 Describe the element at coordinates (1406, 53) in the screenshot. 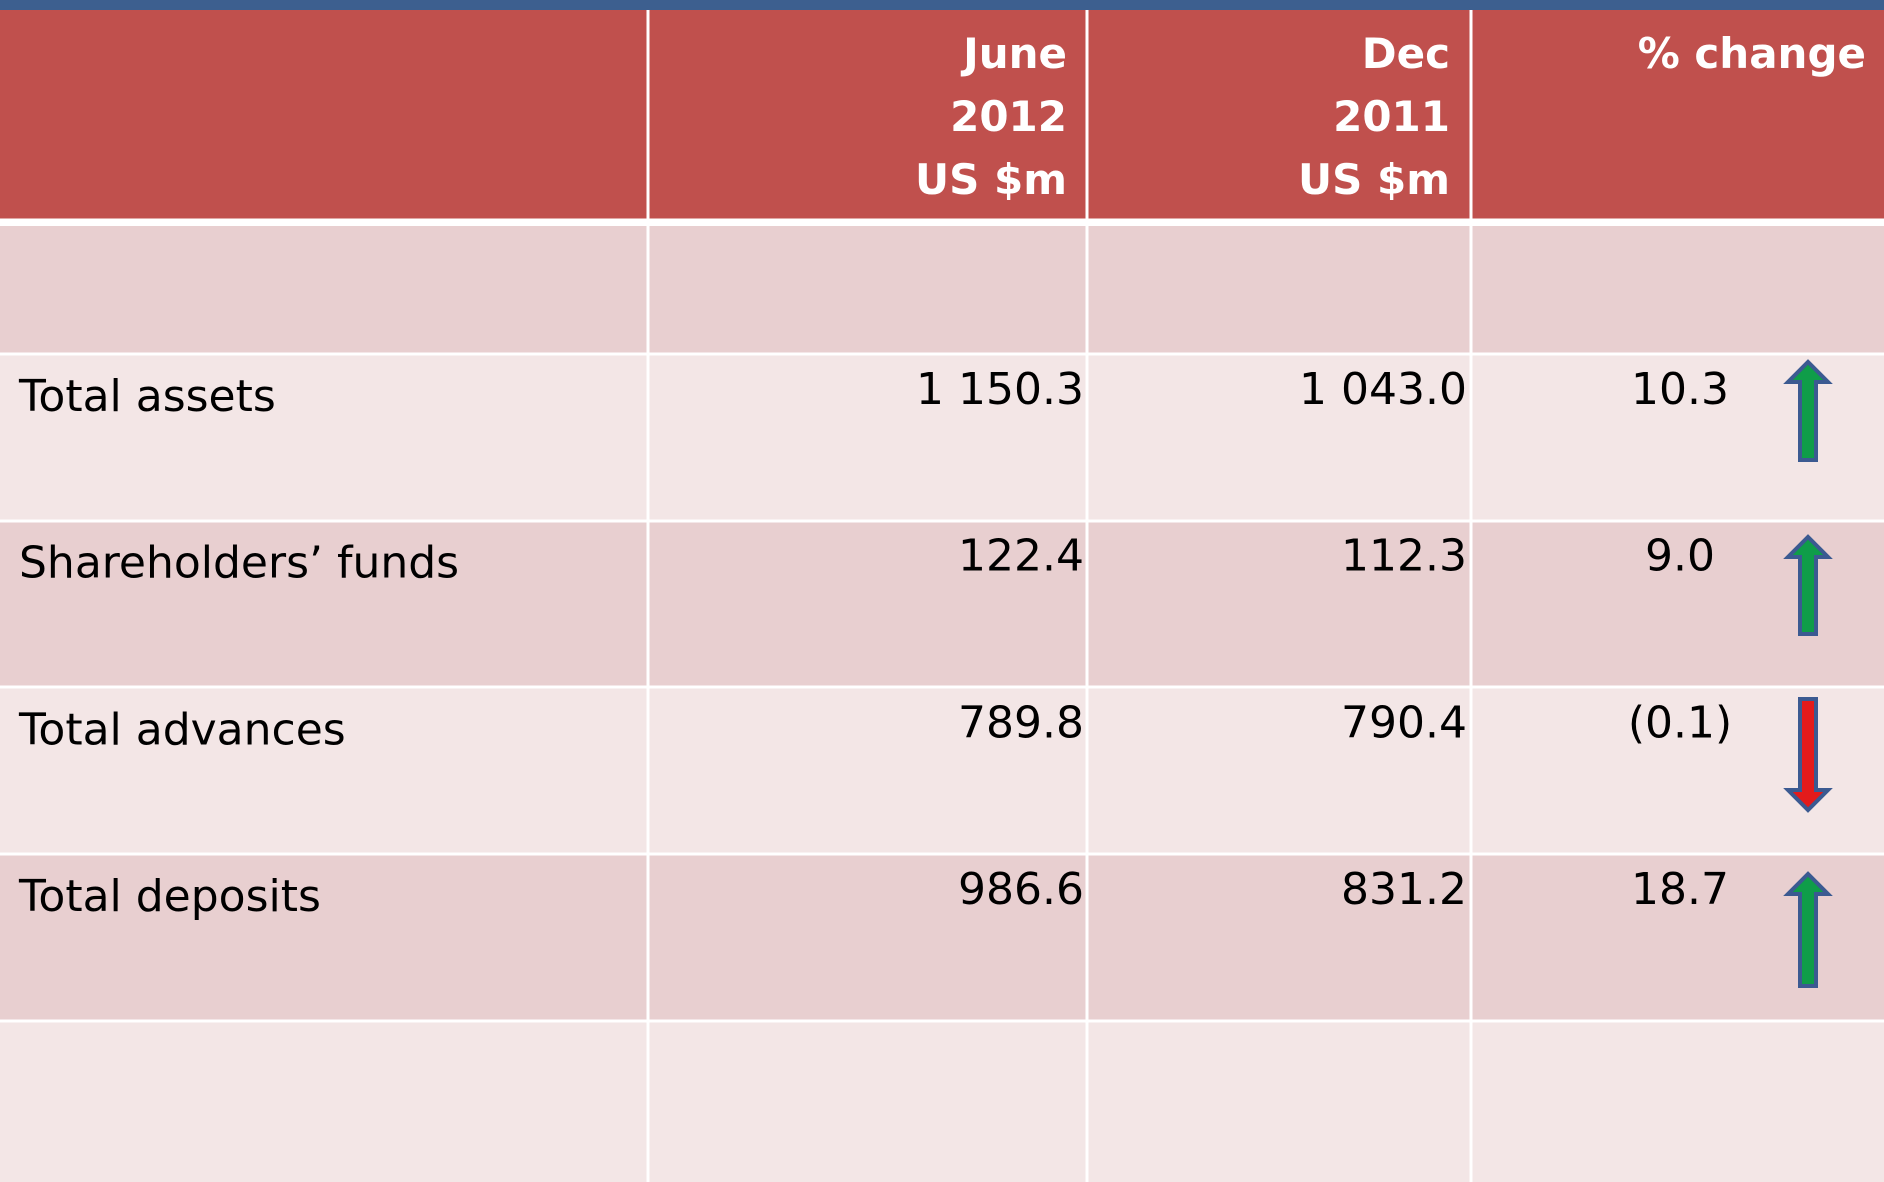

I see `header-cell: Dec` at that location.